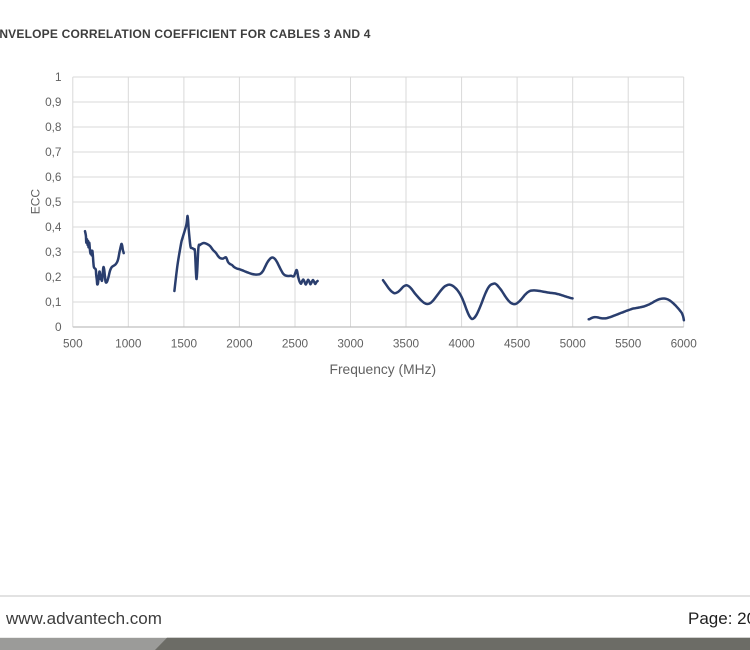 The width and height of the screenshot is (750, 650). Describe the element at coordinates (461, 344) in the screenshot. I see `svg-text: 4000` at that location.